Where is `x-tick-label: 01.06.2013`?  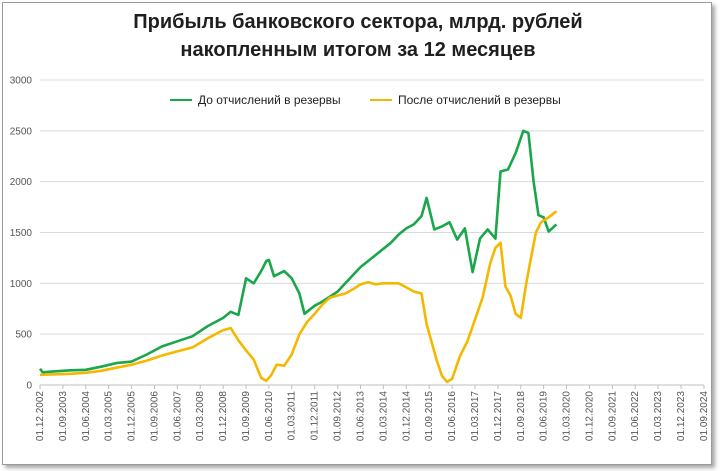 x-tick-label: 01.06.2013 is located at coordinates (361, 416).